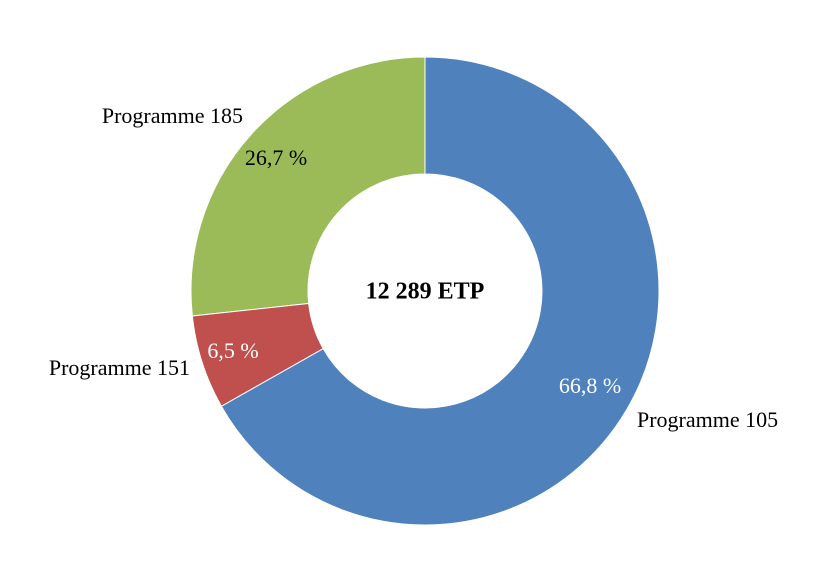 The image size is (828, 583). Describe the element at coordinates (119, 367) in the screenshot. I see `category-label: Programme 151` at that location.